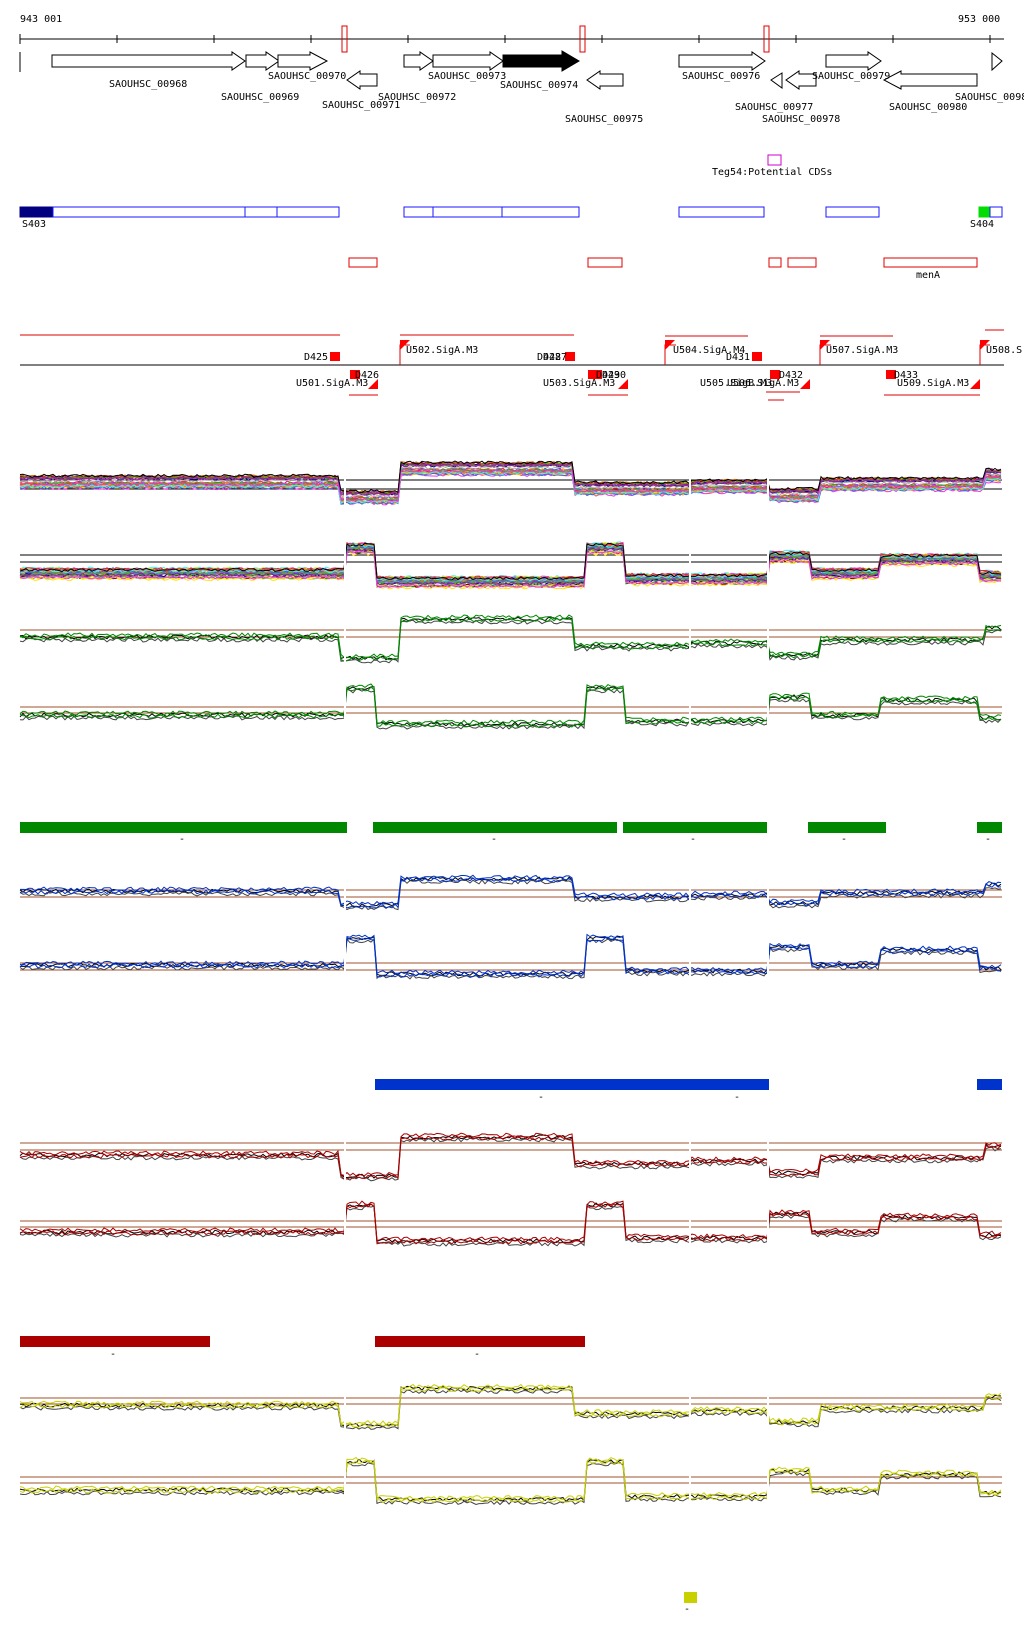  Describe the element at coordinates (721, 76) in the screenshot. I see `gene-label: SAOUHSC_00976` at that location.